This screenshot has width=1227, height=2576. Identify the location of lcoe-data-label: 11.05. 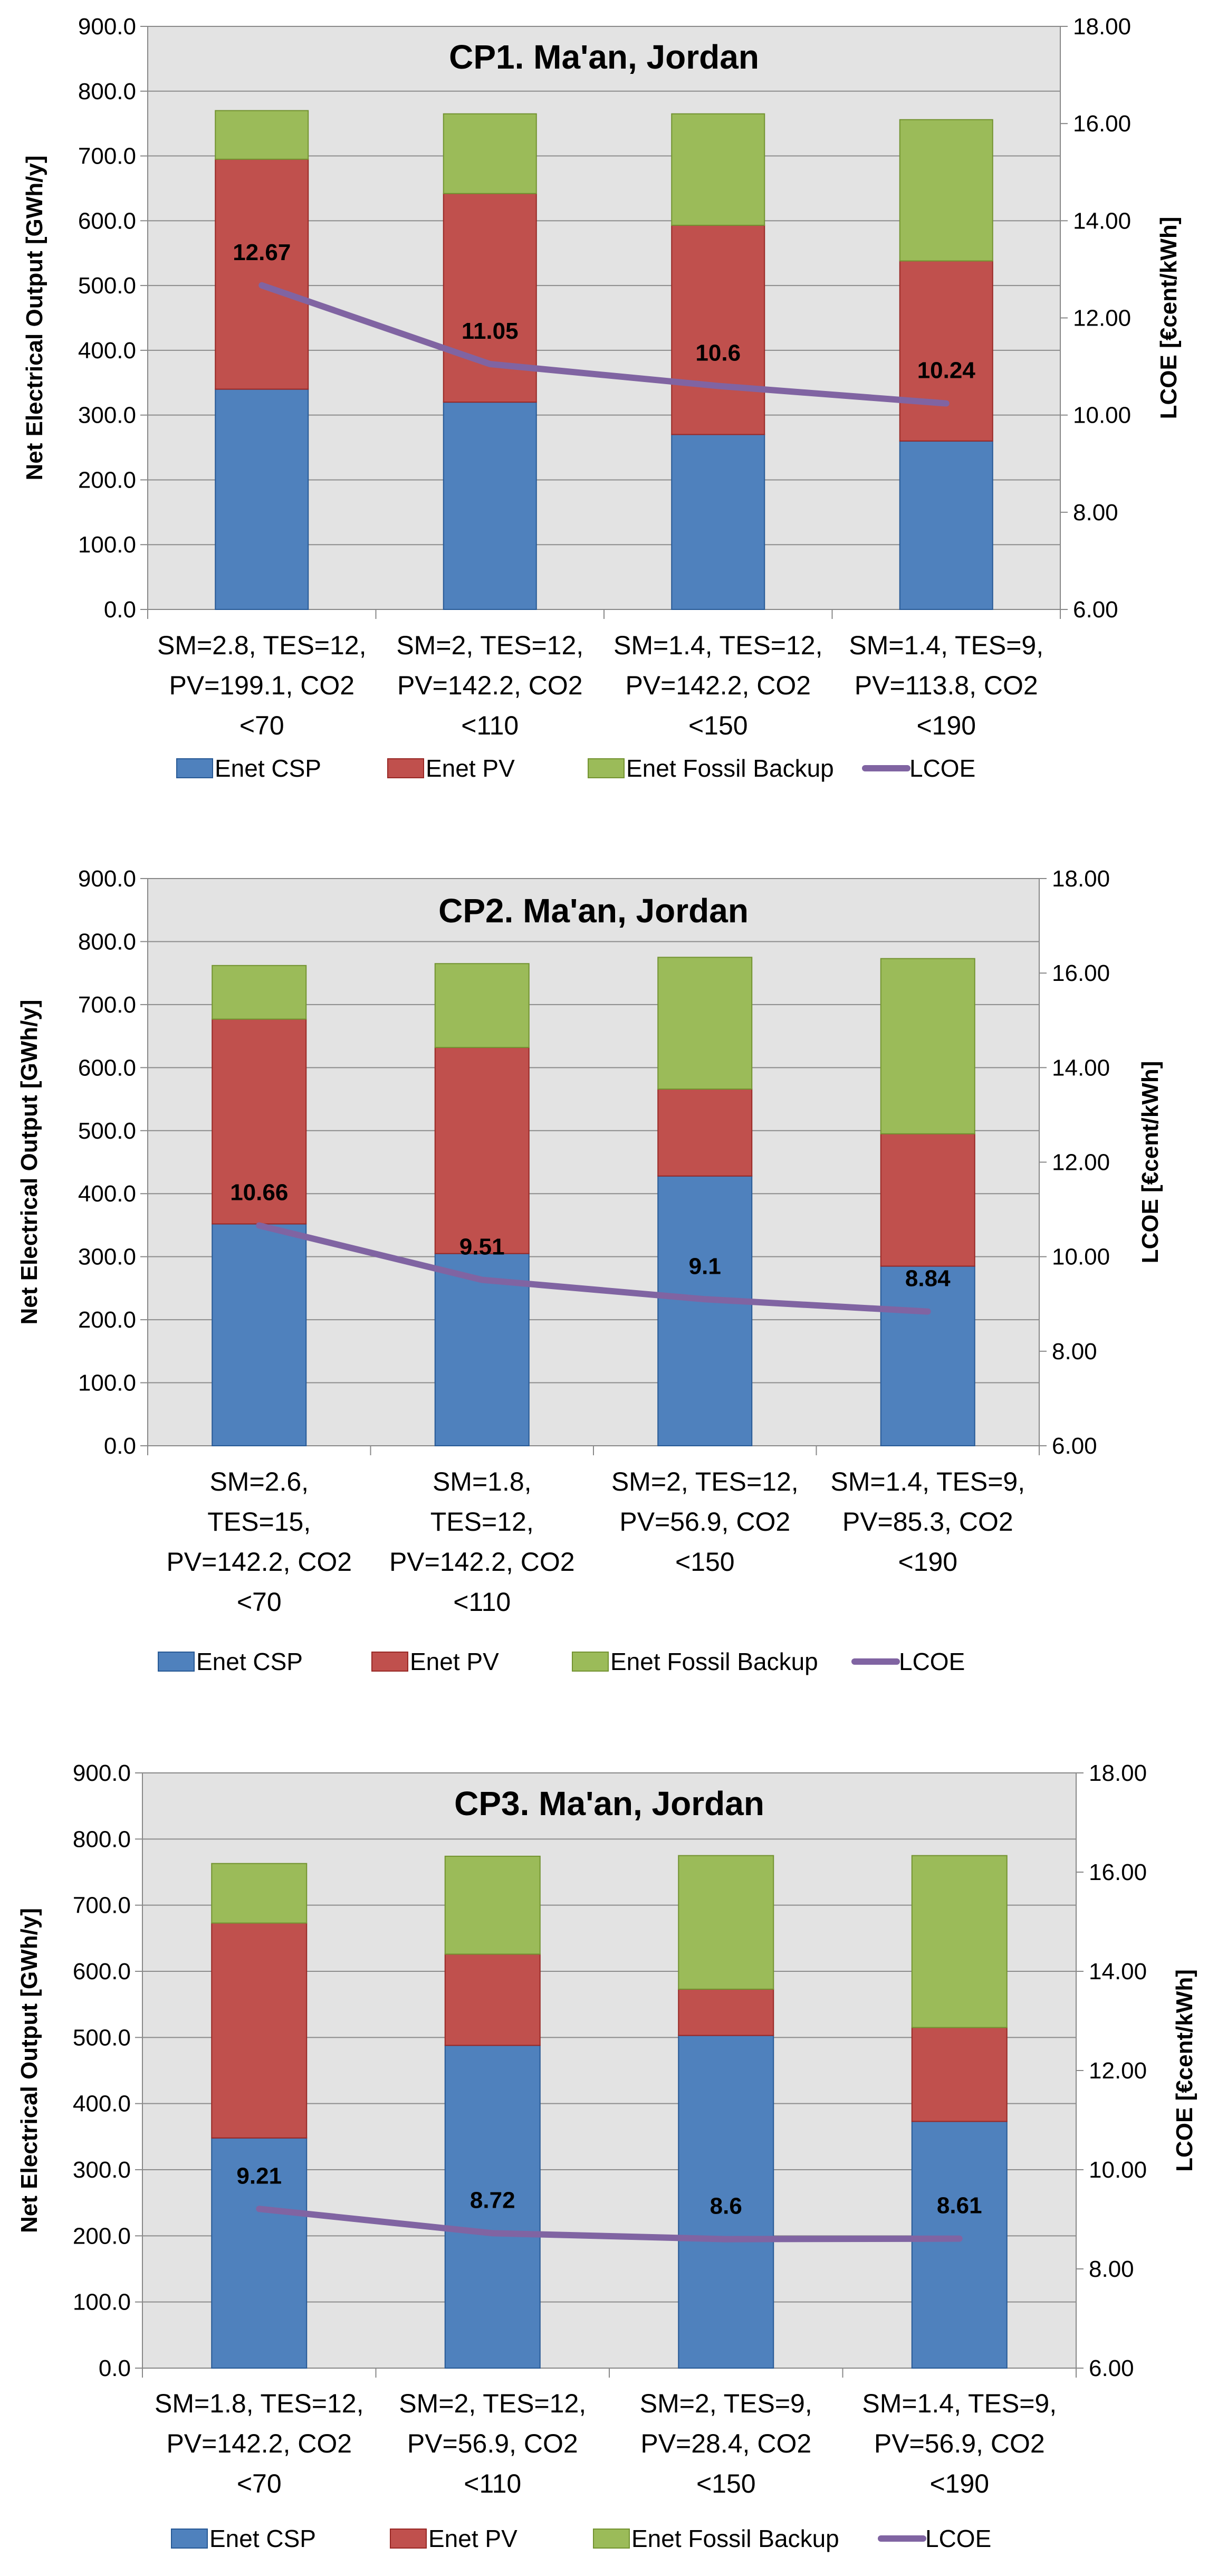
(491, 331).